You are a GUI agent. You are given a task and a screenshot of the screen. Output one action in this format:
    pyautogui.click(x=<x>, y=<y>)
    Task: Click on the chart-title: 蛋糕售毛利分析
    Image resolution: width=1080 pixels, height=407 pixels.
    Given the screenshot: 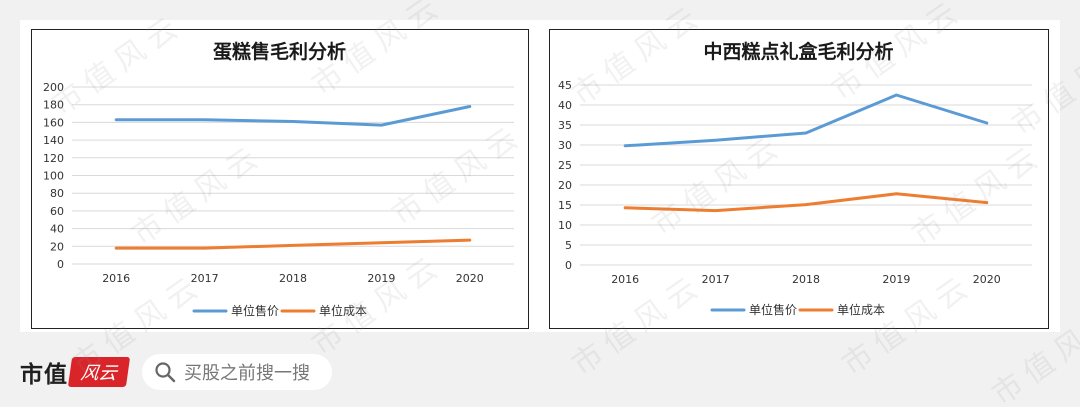 What is the action you would take?
    pyautogui.click(x=279, y=51)
    